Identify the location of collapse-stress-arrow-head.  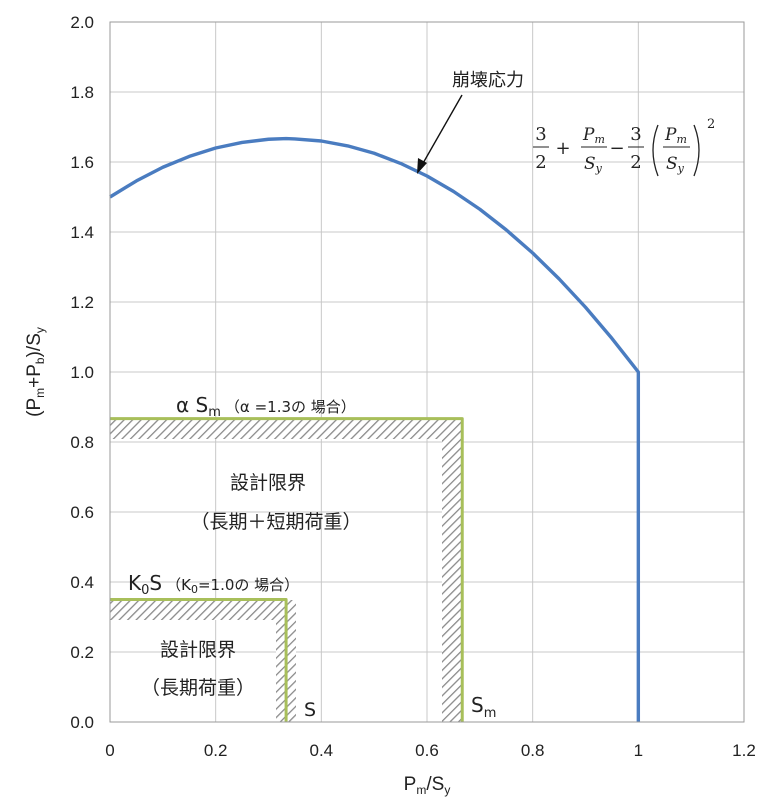
(422, 166).